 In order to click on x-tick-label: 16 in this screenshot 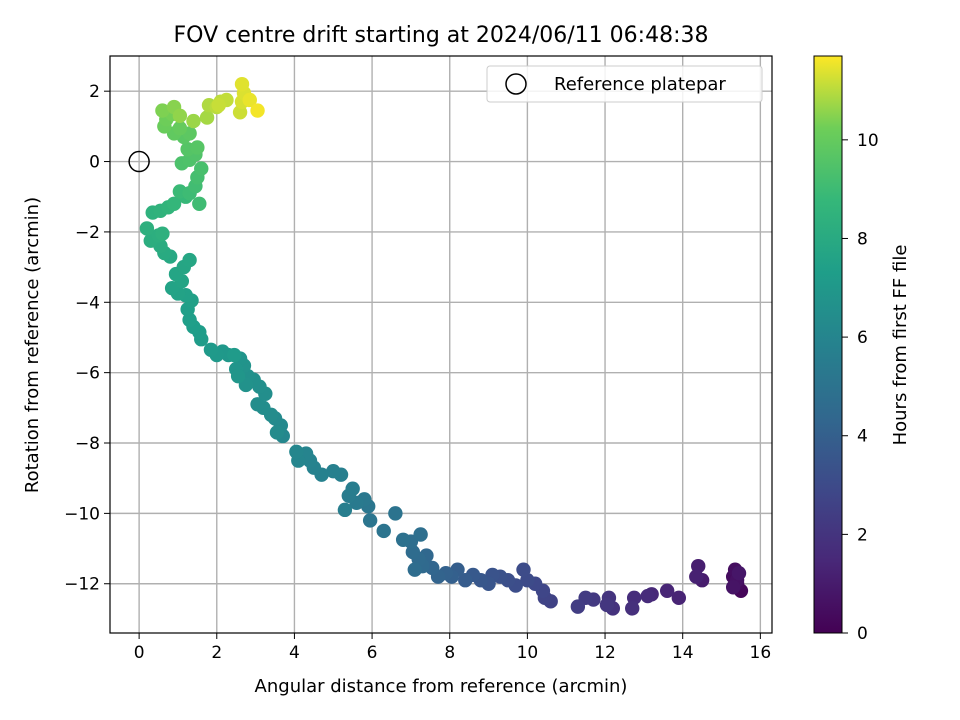, I will do `click(761, 653)`.